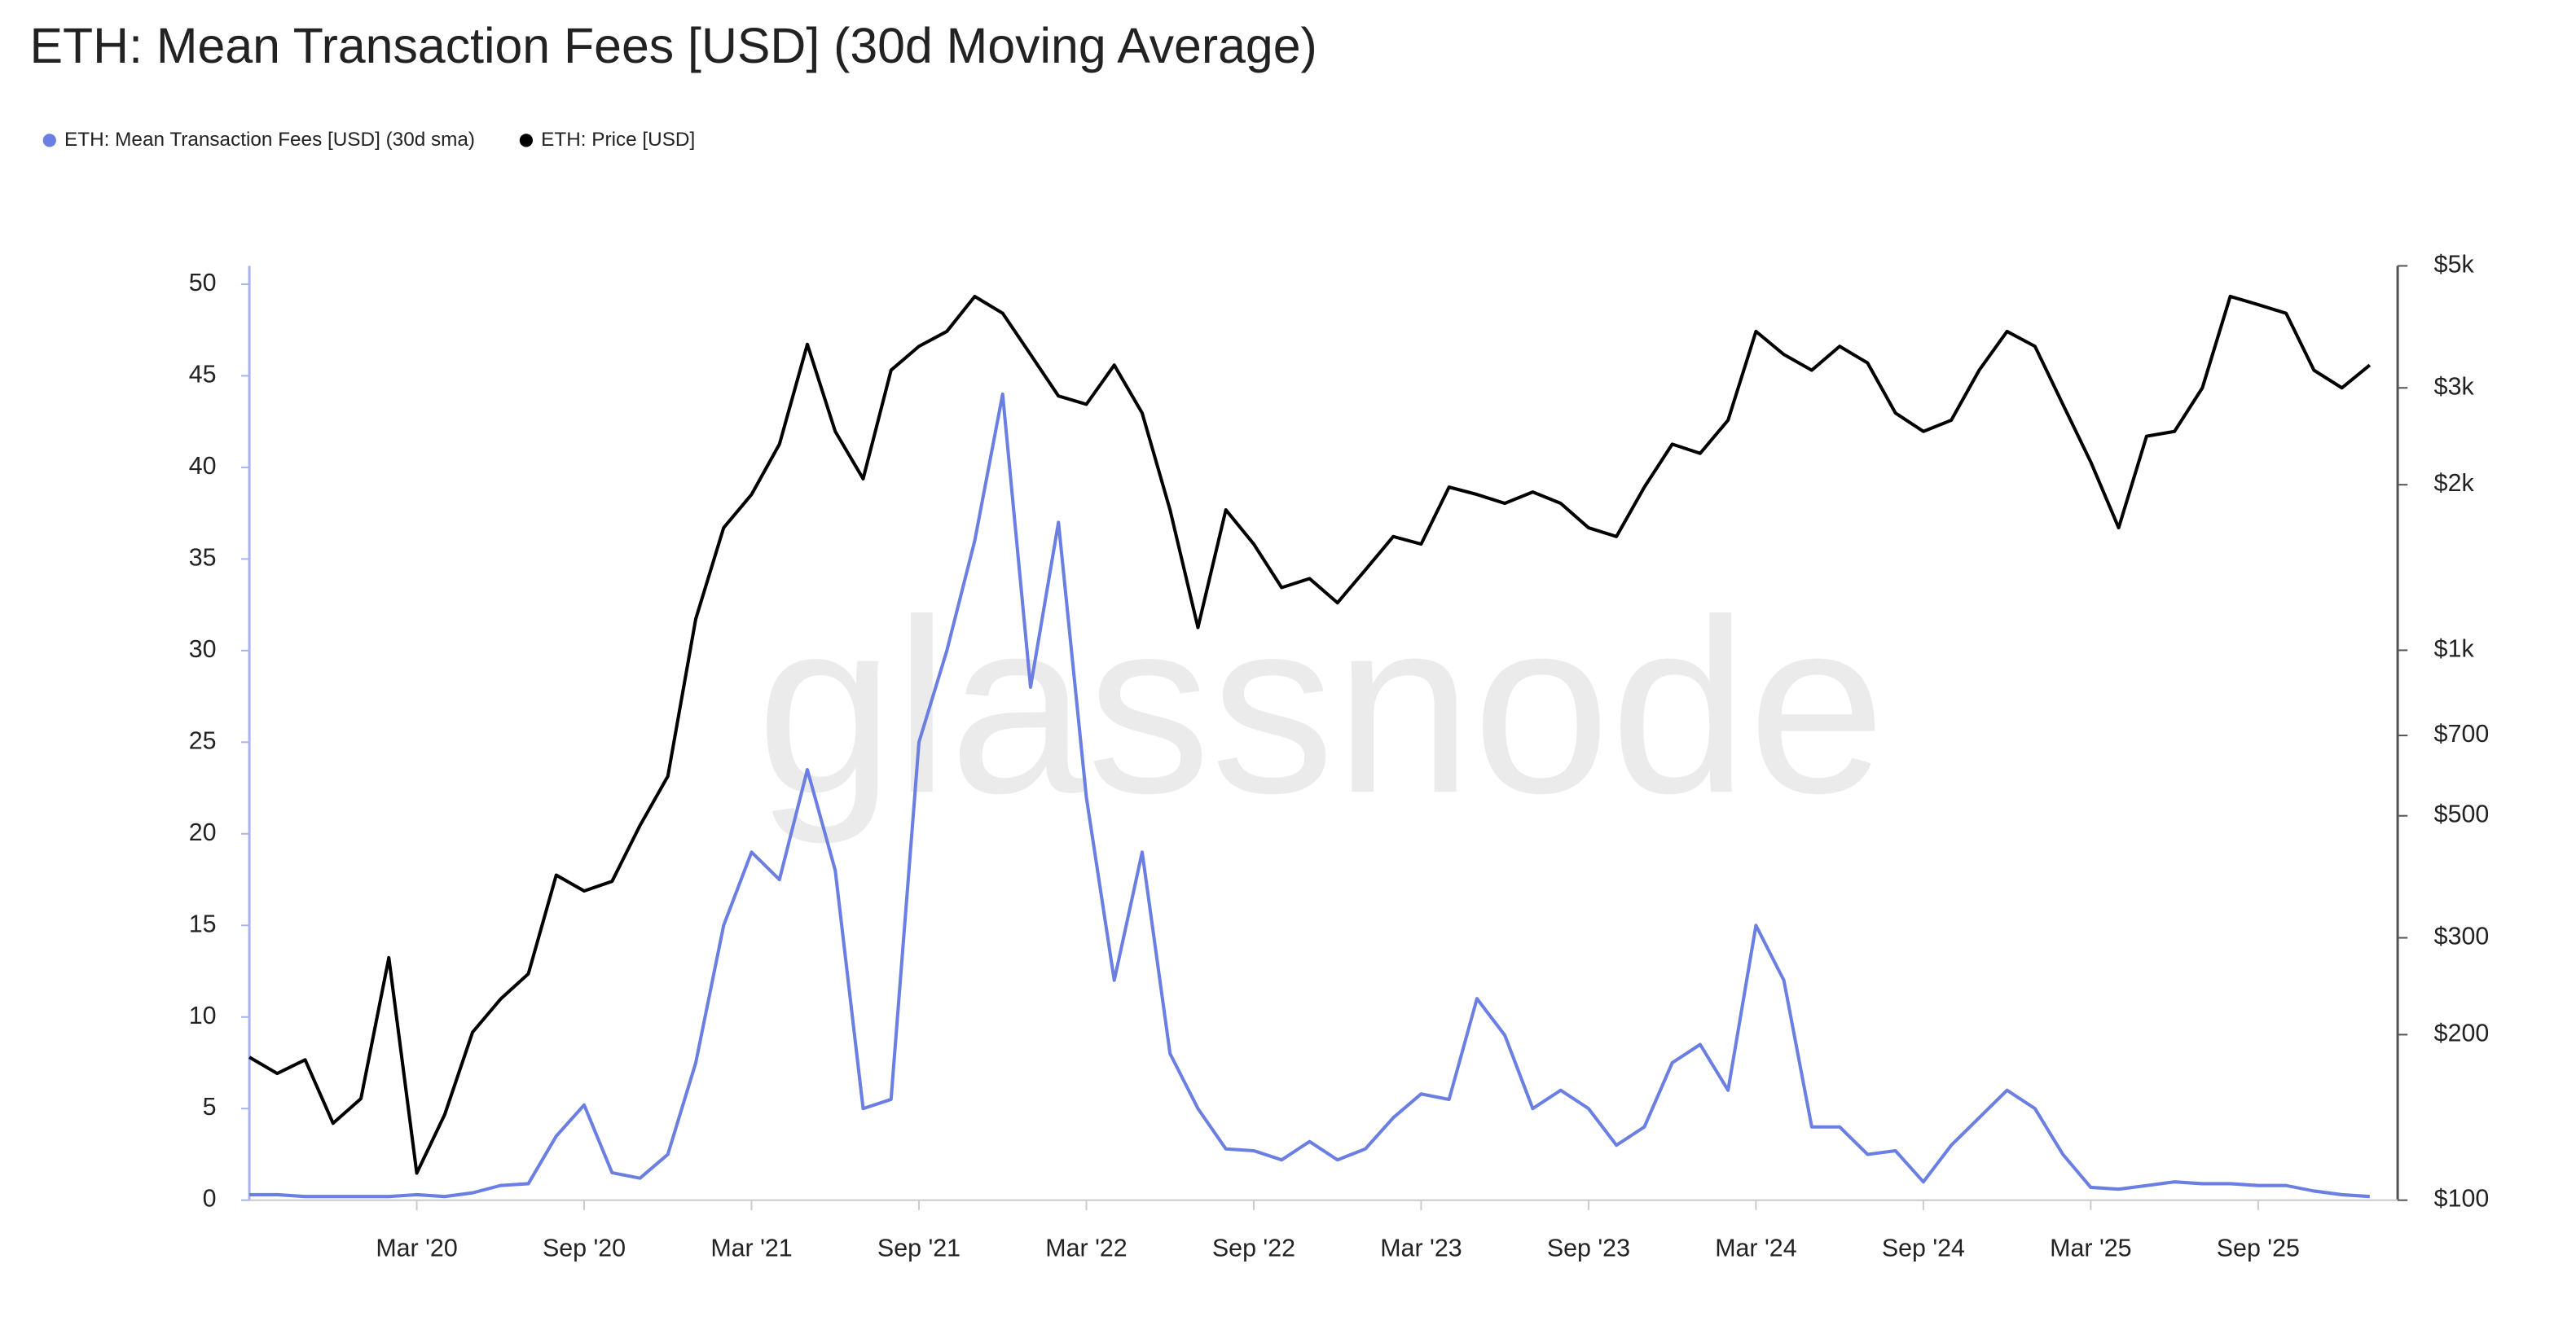  What do you see at coordinates (203, 374) in the screenshot?
I see `y-tick-label: 45` at bounding box center [203, 374].